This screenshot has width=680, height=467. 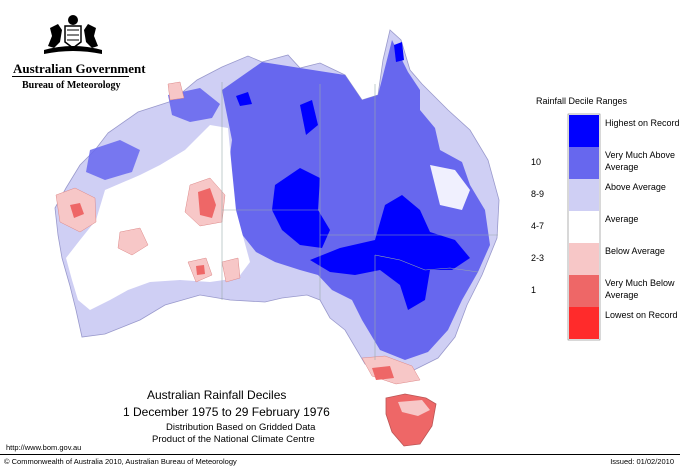 I want to click on legend-item-very-much-below-average: 1 Very Much Below Average, so click(x=603, y=291).